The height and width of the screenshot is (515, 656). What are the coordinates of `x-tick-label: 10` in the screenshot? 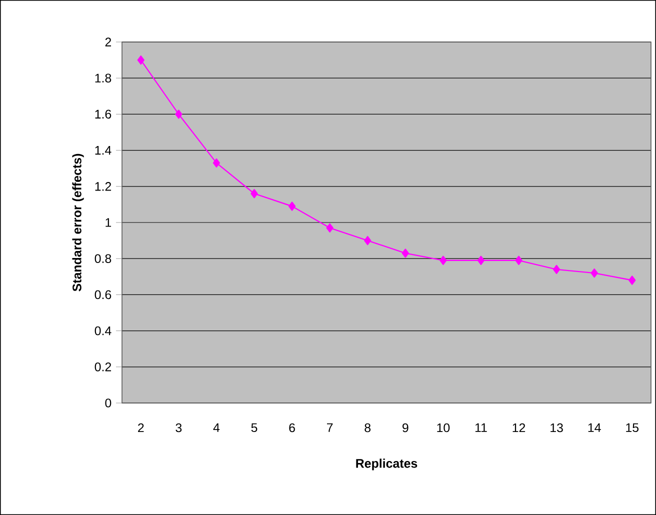 It's located at (443, 427).